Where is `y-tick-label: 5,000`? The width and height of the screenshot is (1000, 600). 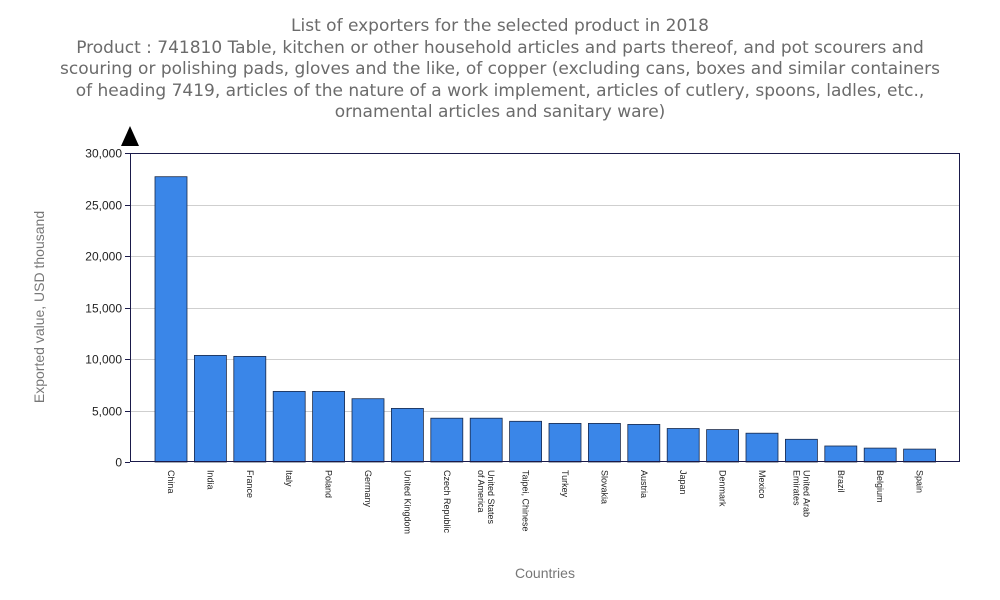
y-tick-label: 5,000 is located at coordinates (107, 412).